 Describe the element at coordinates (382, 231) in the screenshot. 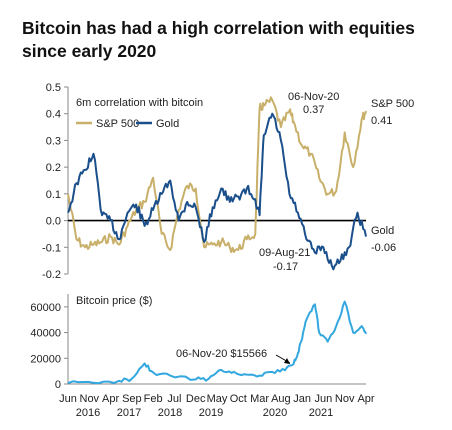

I see `end-label-gold: Gold` at that location.